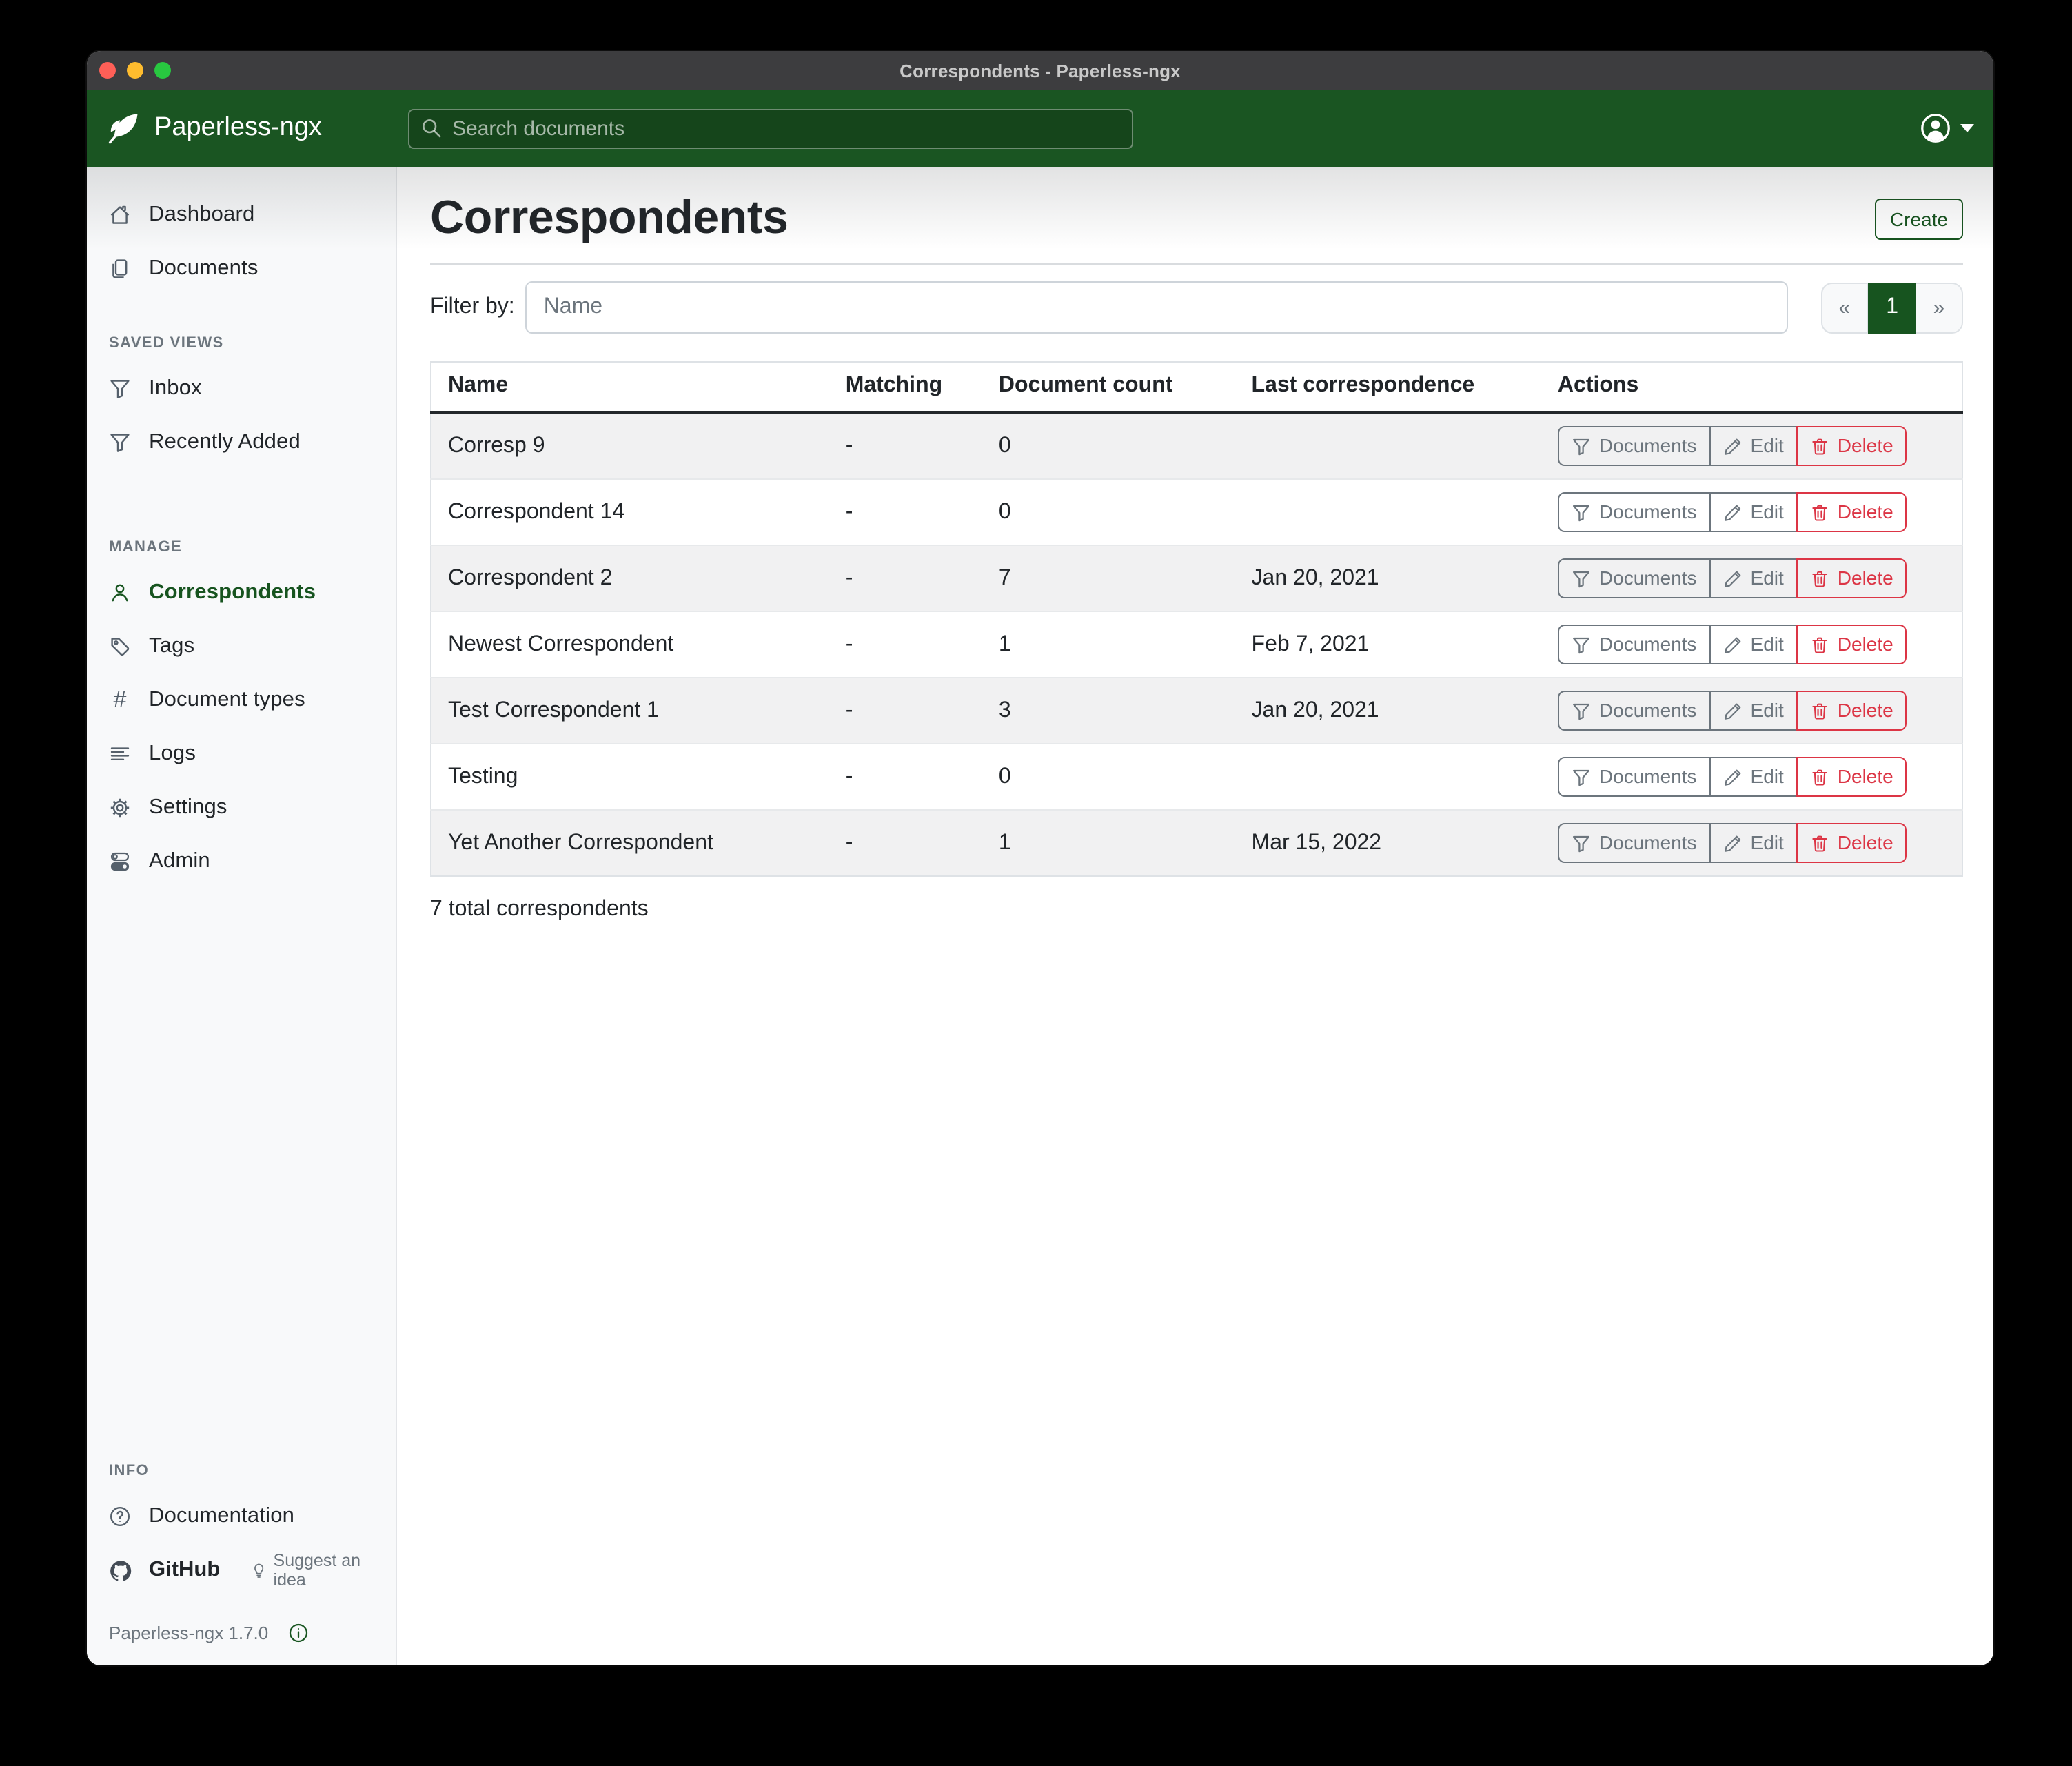  What do you see at coordinates (630, 388) in the screenshot?
I see `column-header-name: Name` at bounding box center [630, 388].